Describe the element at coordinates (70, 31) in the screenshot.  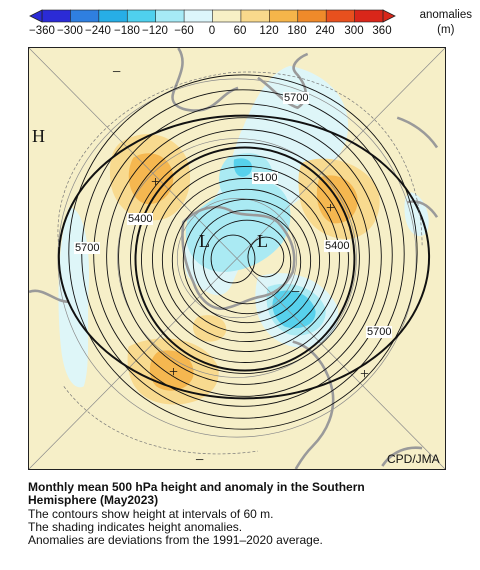
I see `colorbar-tick: −300` at that location.